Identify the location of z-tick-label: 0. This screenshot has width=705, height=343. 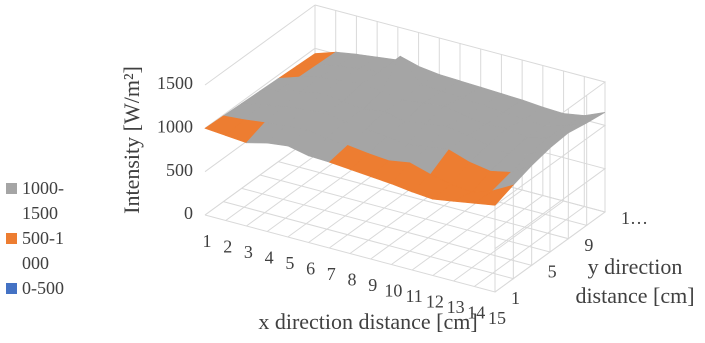
(188, 213).